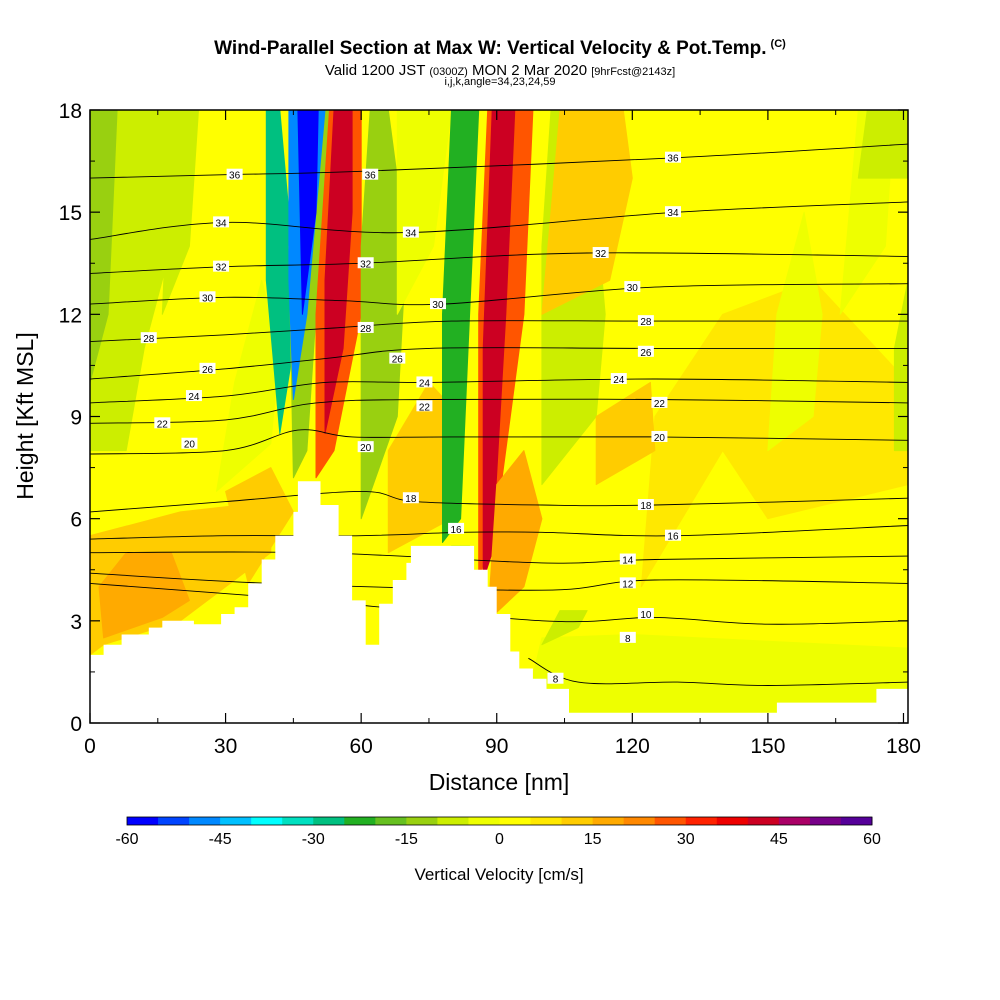  What do you see at coordinates (499, 782) in the screenshot?
I see `x-axis-title: Distance [nm]` at bounding box center [499, 782].